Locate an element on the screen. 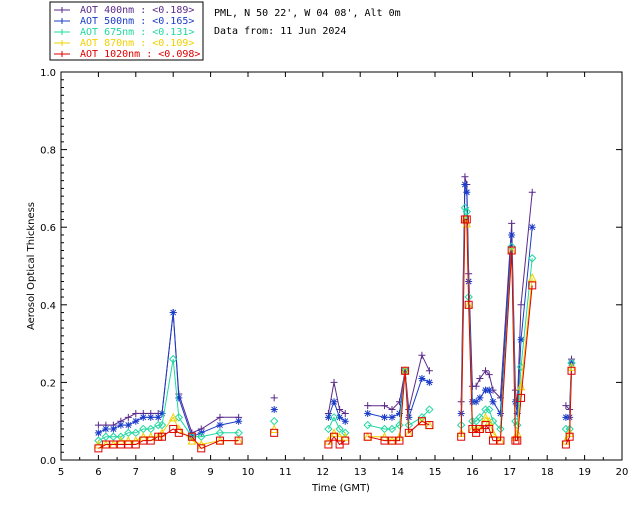 Image resolution: width=640 pixels, height=512 pixels. y-tick-label: 1.0 is located at coordinates (48, 73).